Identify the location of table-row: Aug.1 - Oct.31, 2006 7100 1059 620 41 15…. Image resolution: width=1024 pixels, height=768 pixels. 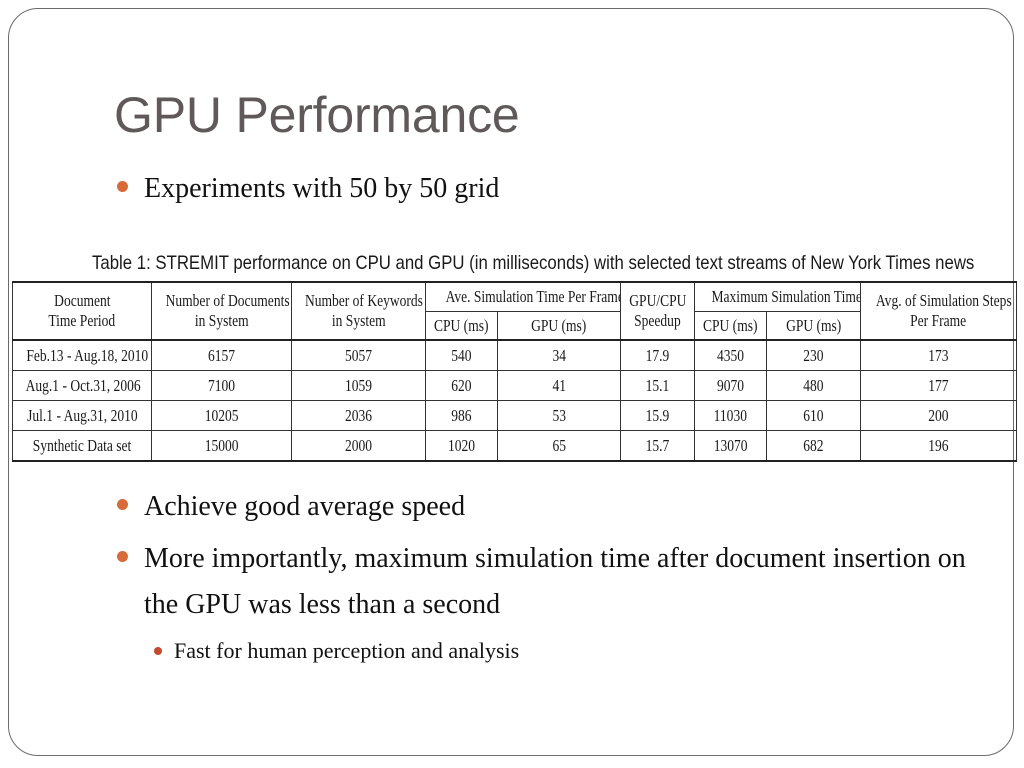
(514, 385).